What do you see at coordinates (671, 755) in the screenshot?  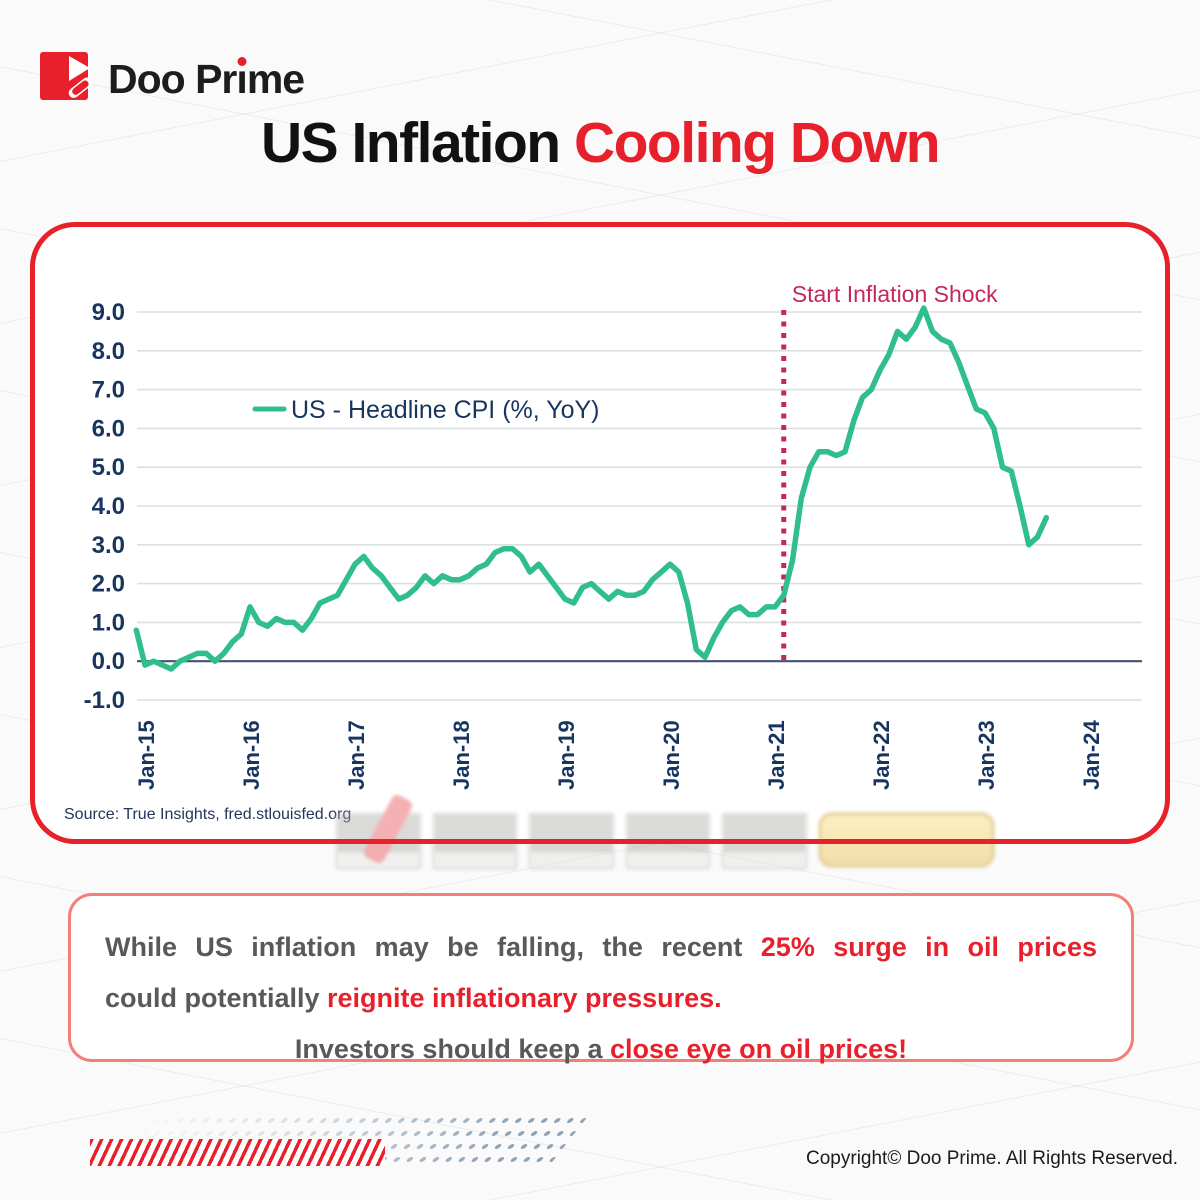 I see `svg-text: Jan-20` at bounding box center [671, 755].